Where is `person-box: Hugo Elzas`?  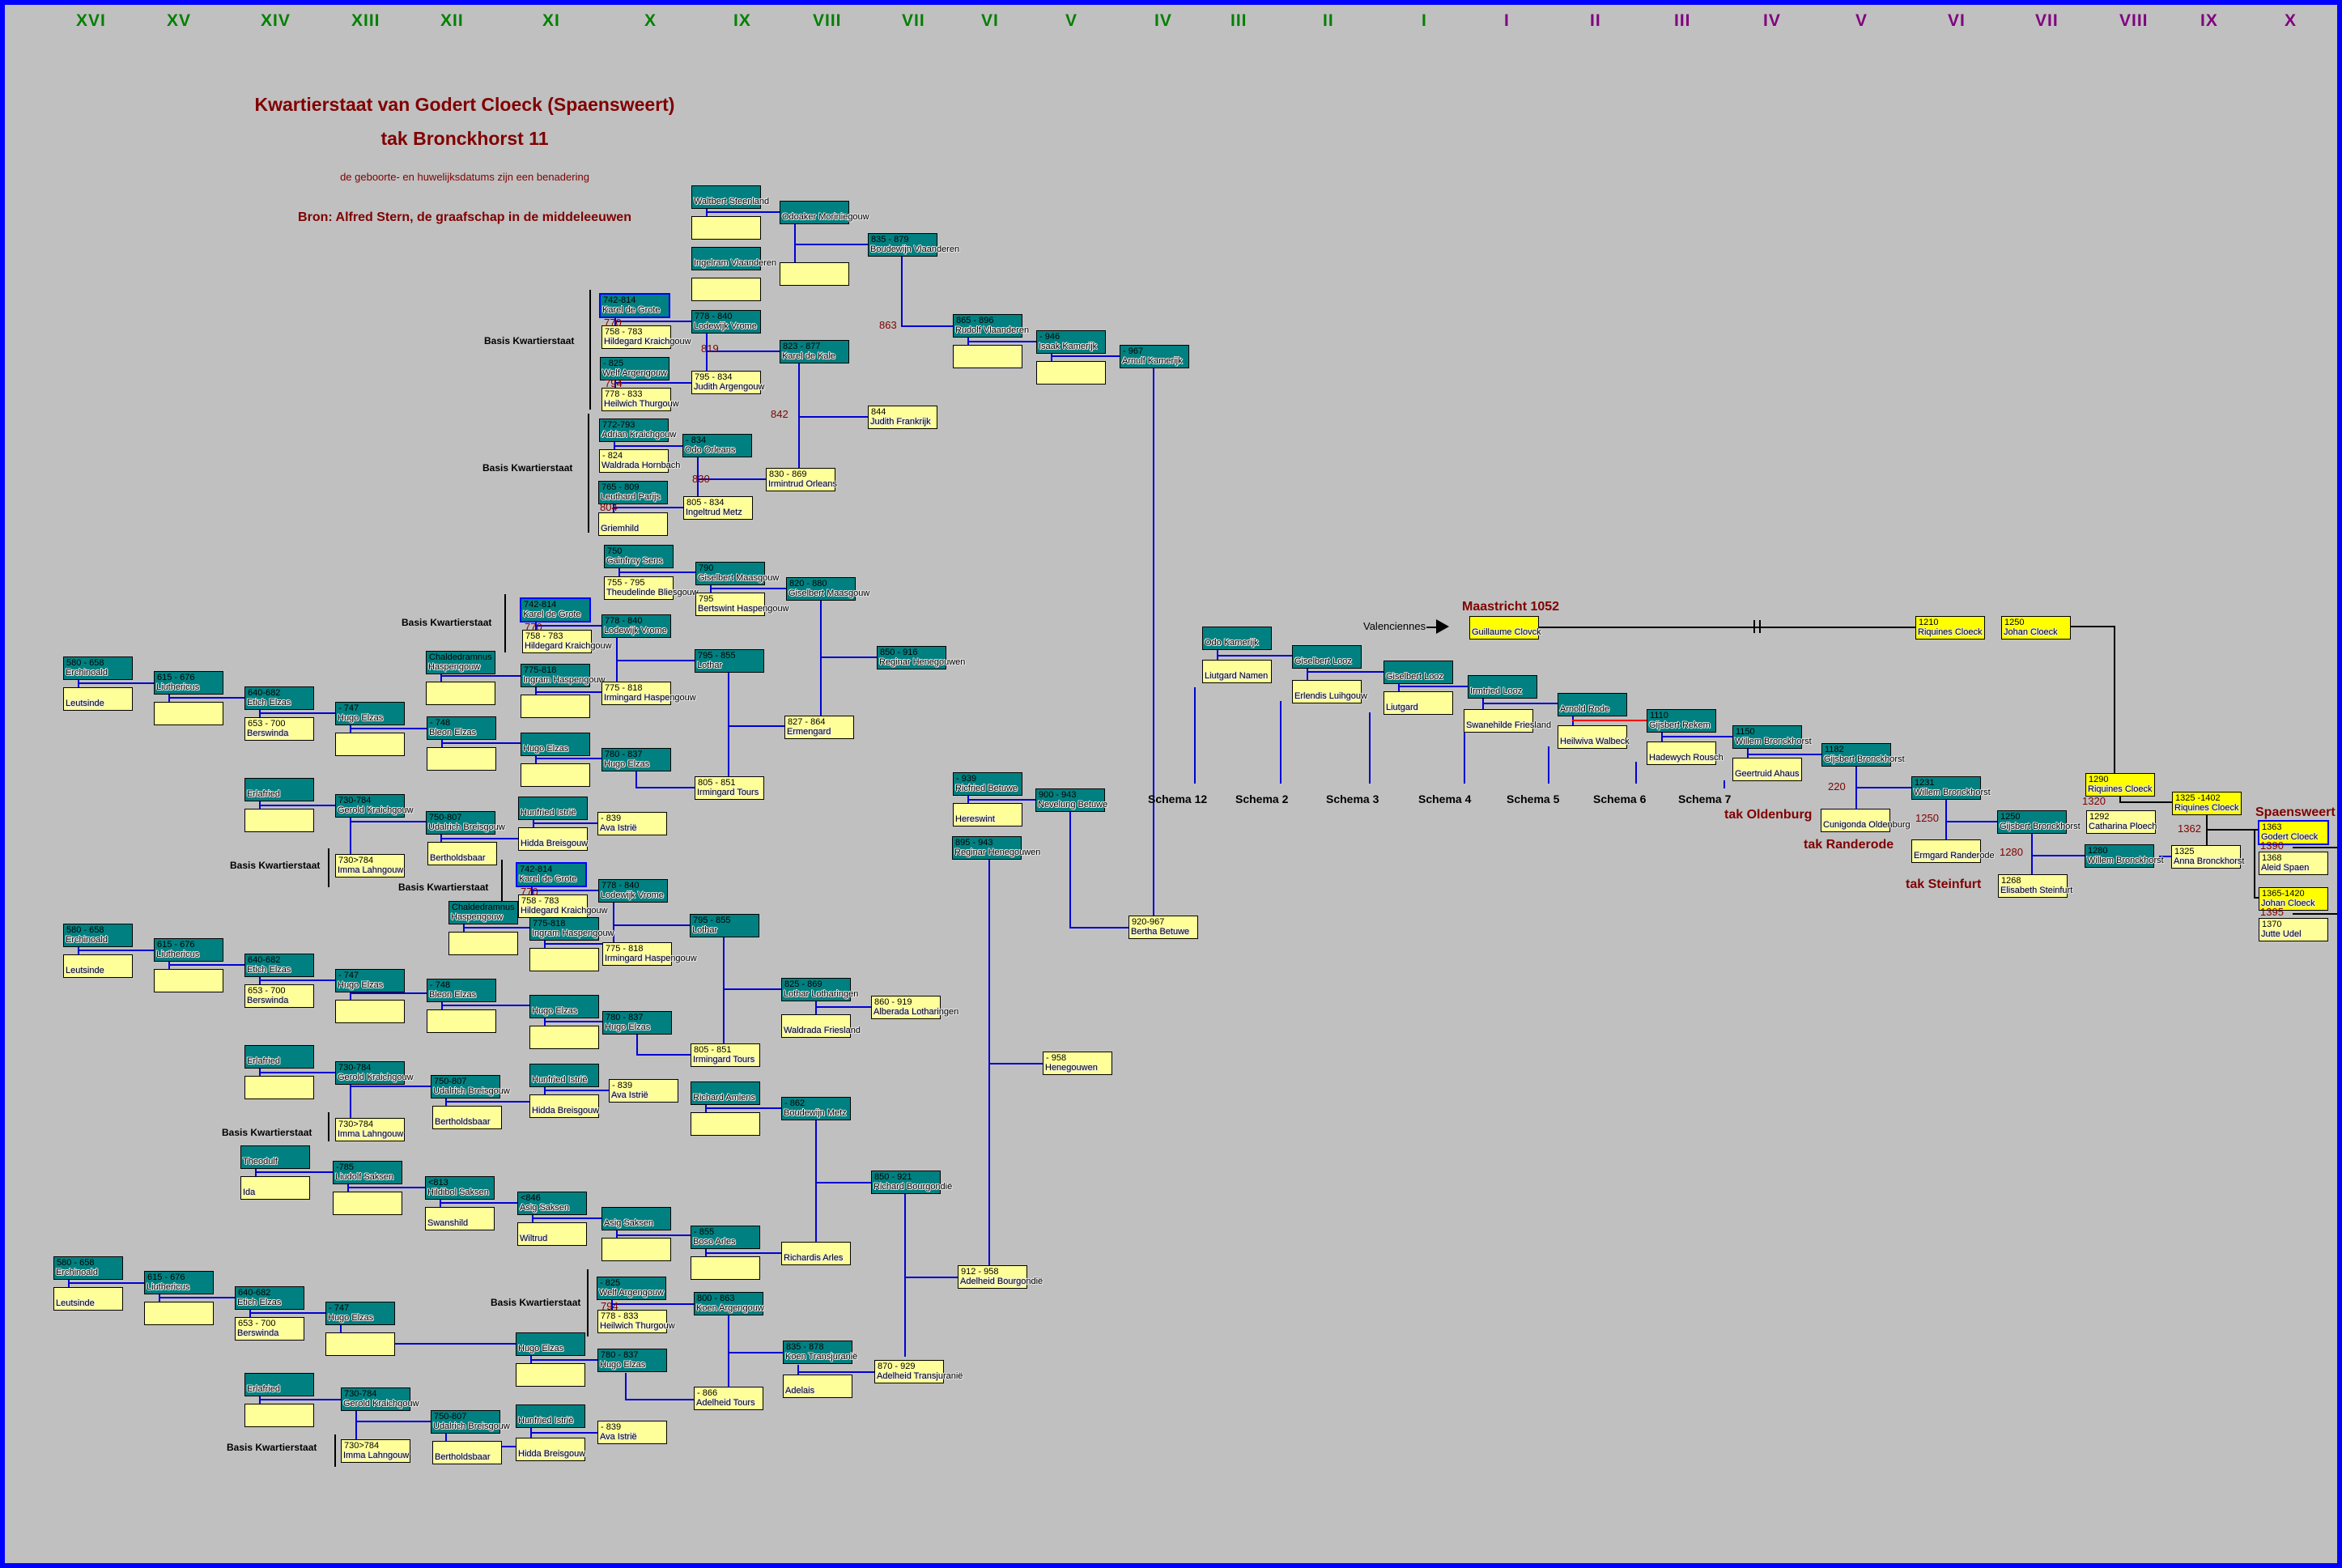 person-box: Hugo Elzas is located at coordinates (550, 1344).